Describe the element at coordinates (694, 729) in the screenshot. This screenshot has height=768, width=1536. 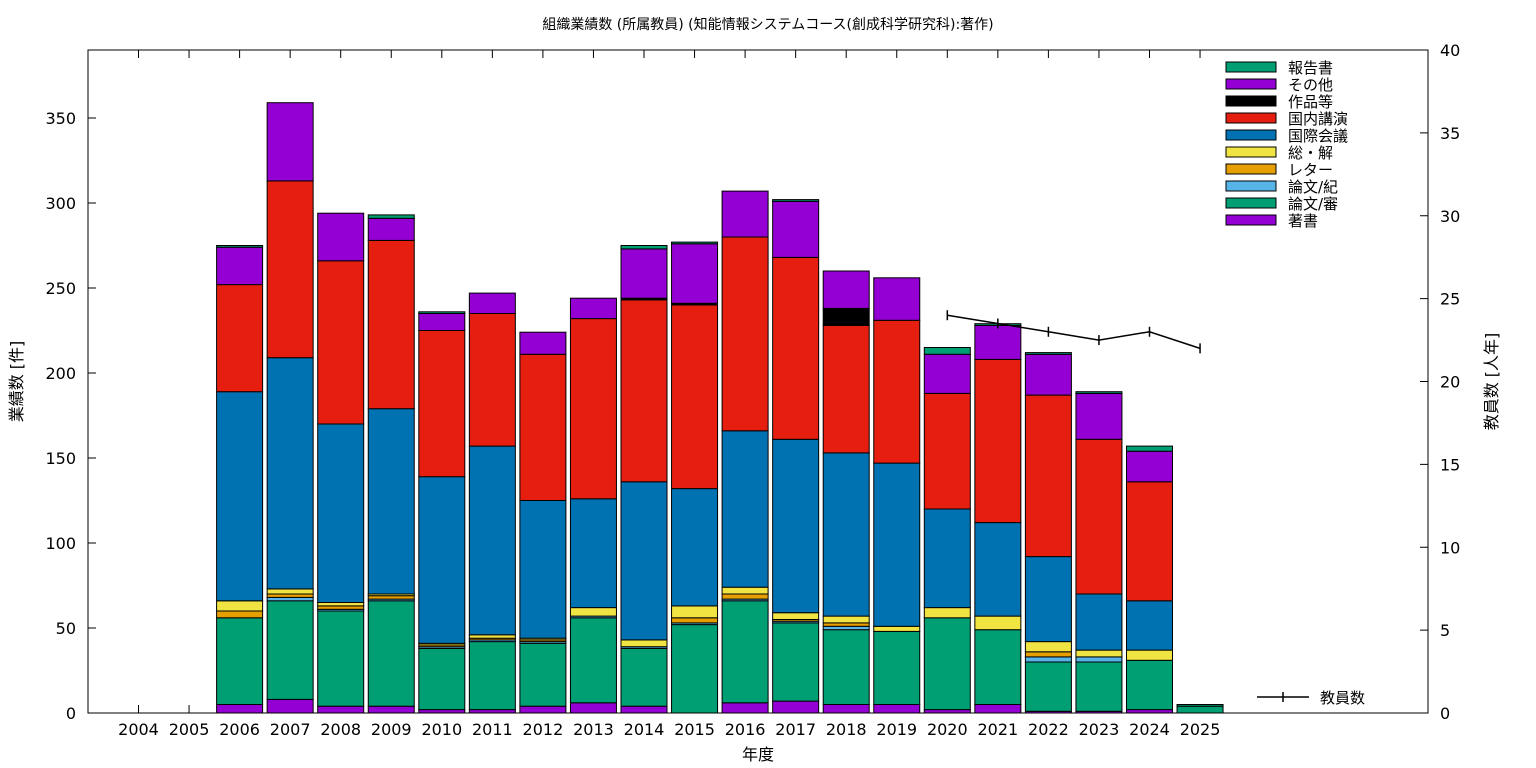
I see `x-tick-label: 2015` at that location.